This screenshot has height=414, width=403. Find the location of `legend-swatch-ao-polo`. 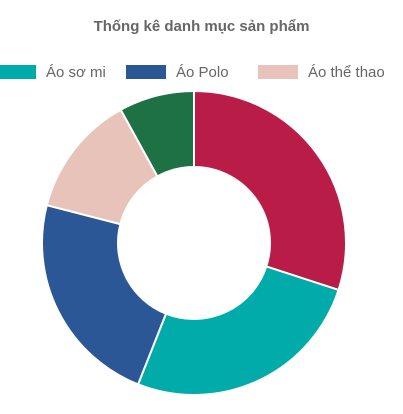

legend-swatch-ao-polo is located at coordinates (146, 72).